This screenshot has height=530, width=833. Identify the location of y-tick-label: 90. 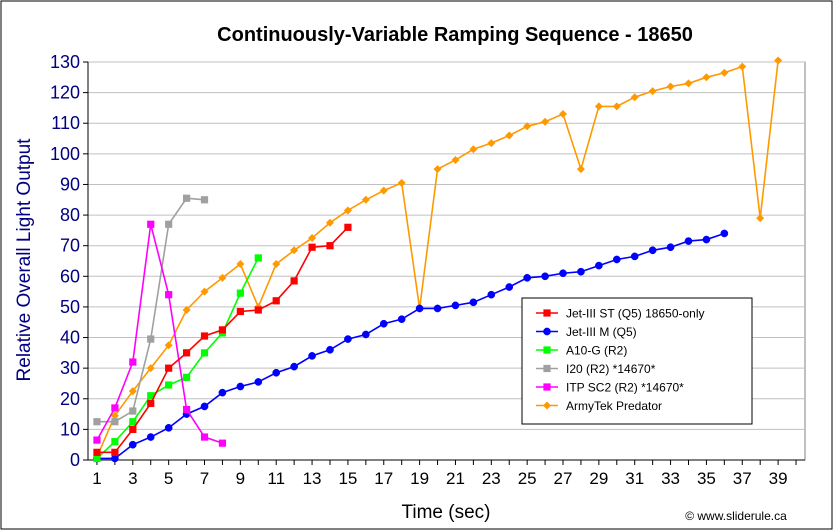
(70, 184).